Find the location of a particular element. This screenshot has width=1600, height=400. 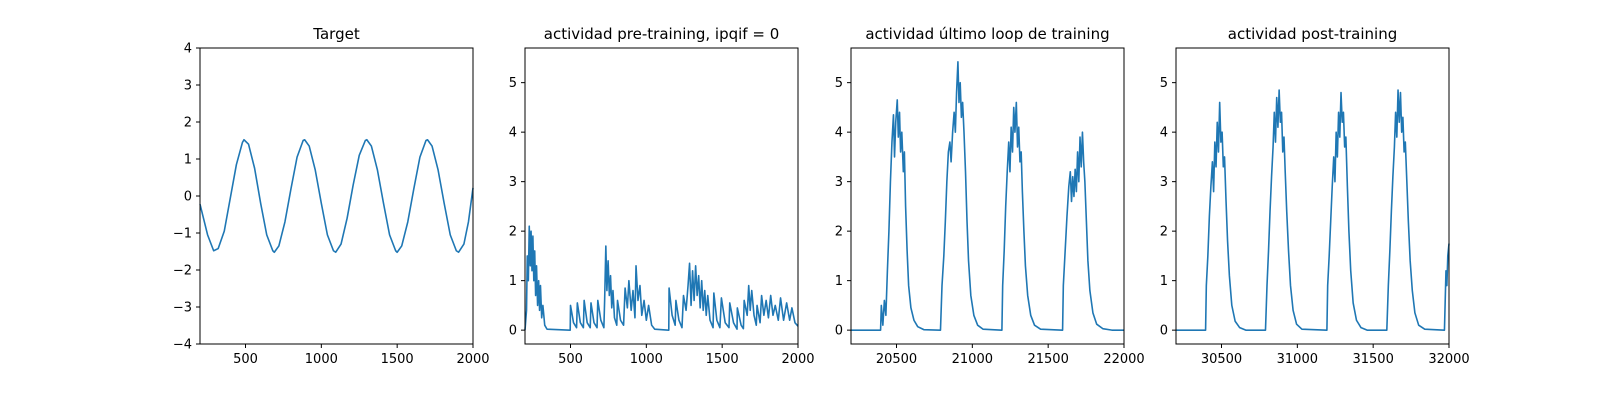

chart-title: actividad pre-training, ipqif = 0 is located at coordinates (662, 34).